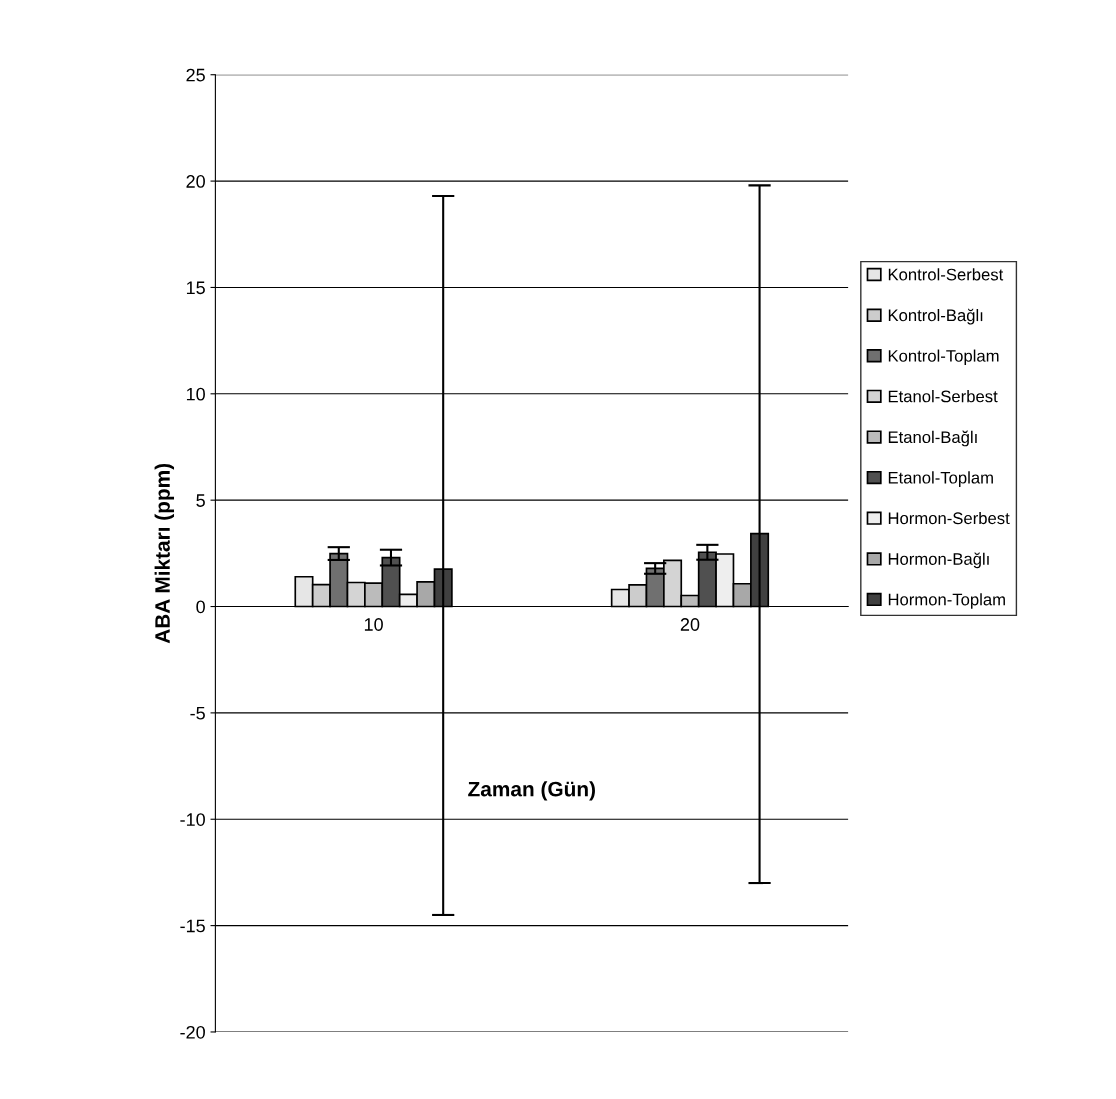  Describe the element at coordinates (192, 1032) in the screenshot. I see `y-tick-label: -20` at that location.